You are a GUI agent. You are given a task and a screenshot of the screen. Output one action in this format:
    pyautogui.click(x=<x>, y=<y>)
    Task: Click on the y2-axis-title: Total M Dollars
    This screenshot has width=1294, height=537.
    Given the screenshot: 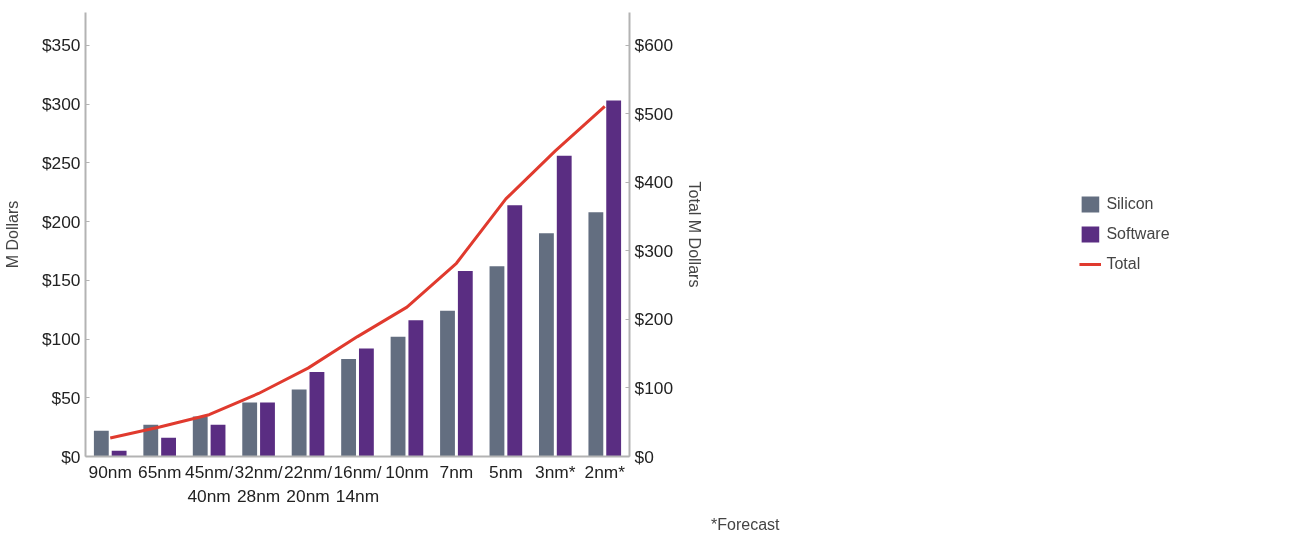 What is the action you would take?
    pyautogui.click(x=695, y=234)
    